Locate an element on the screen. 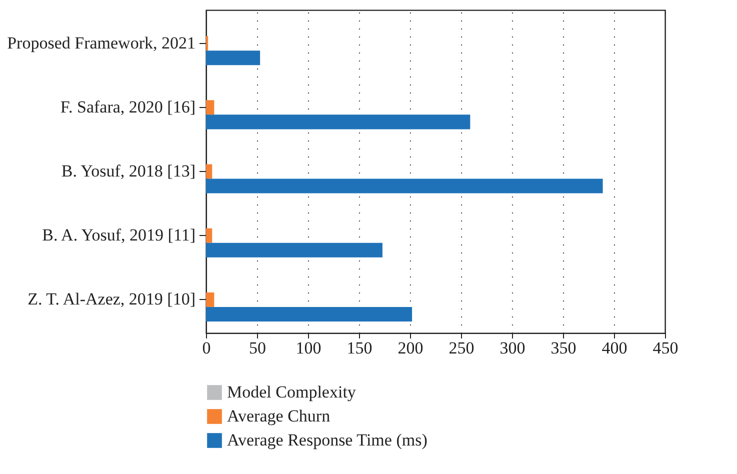 The width and height of the screenshot is (737, 474). x-tick-label: 150 is located at coordinates (359, 348).